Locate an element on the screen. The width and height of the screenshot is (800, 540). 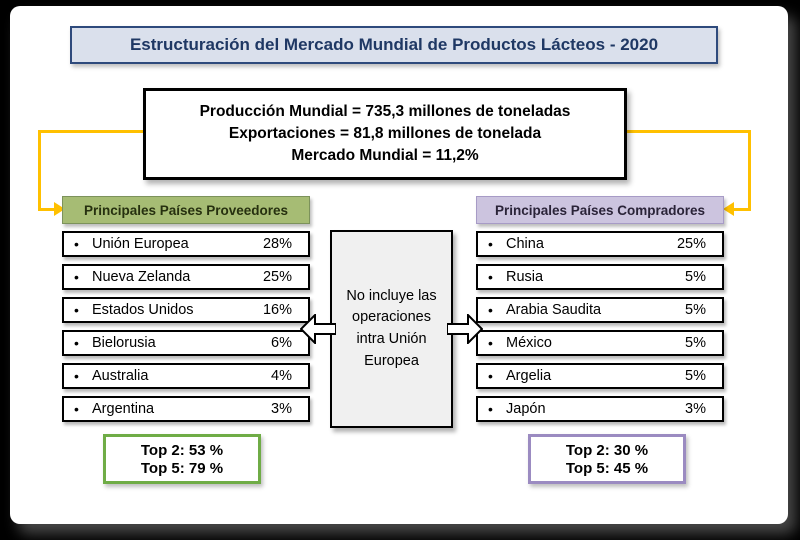
buyer-item: • China 25% is located at coordinates (600, 244).